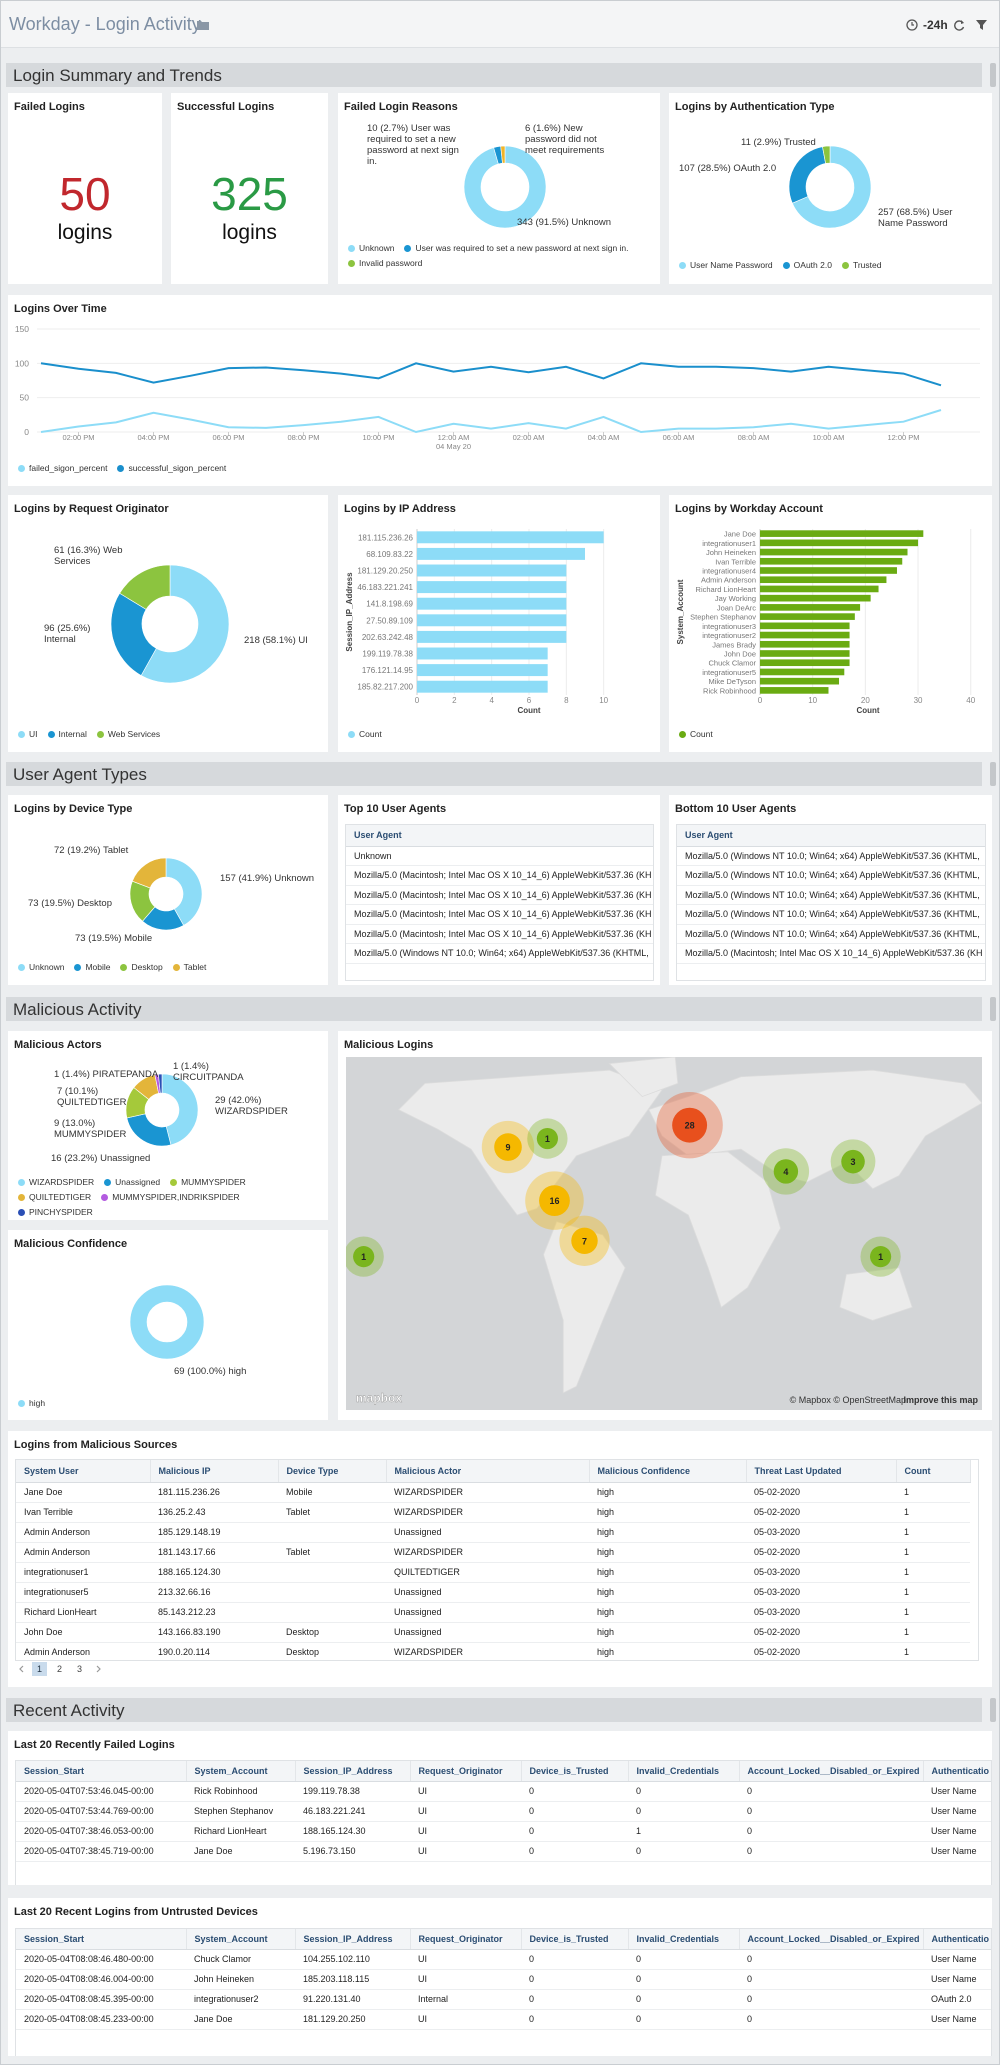 The image size is (1000, 2065). I want to click on folder-icon, so click(203, 25).